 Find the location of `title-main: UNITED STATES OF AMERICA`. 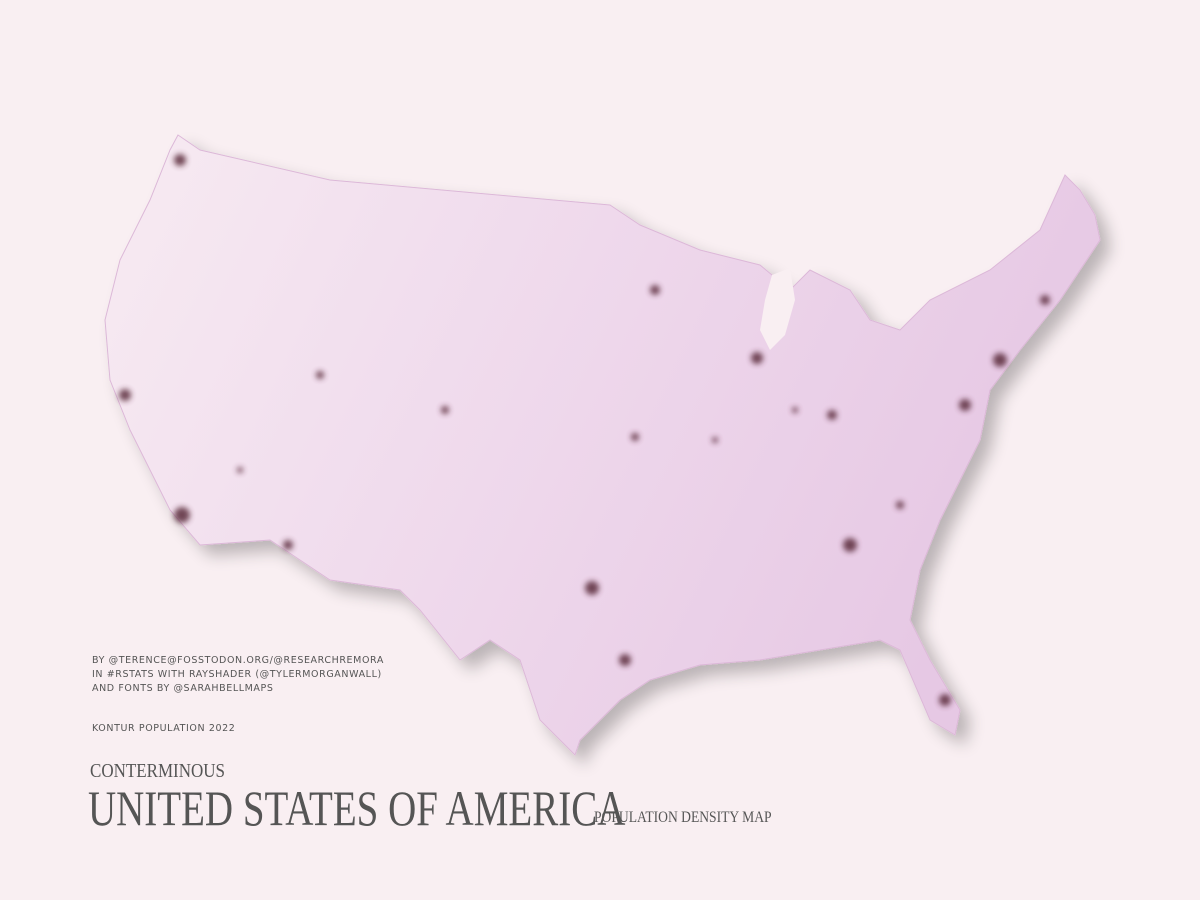

title-main: UNITED STATES OF AMERICA is located at coordinates (357, 808).